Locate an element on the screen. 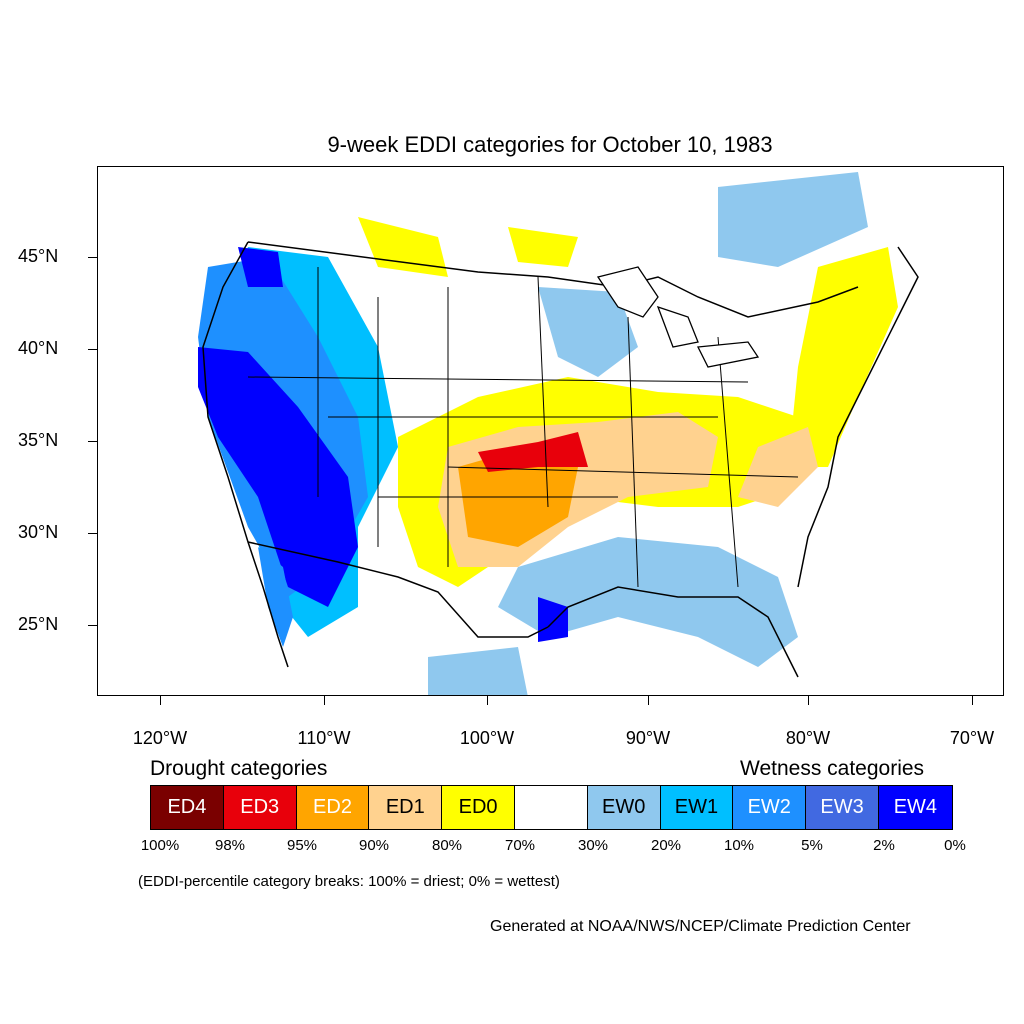 Image resolution: width=1024 pixels, height=1024 pixels. wet-region-nw-ew4 is located at coordinates (260, 267).